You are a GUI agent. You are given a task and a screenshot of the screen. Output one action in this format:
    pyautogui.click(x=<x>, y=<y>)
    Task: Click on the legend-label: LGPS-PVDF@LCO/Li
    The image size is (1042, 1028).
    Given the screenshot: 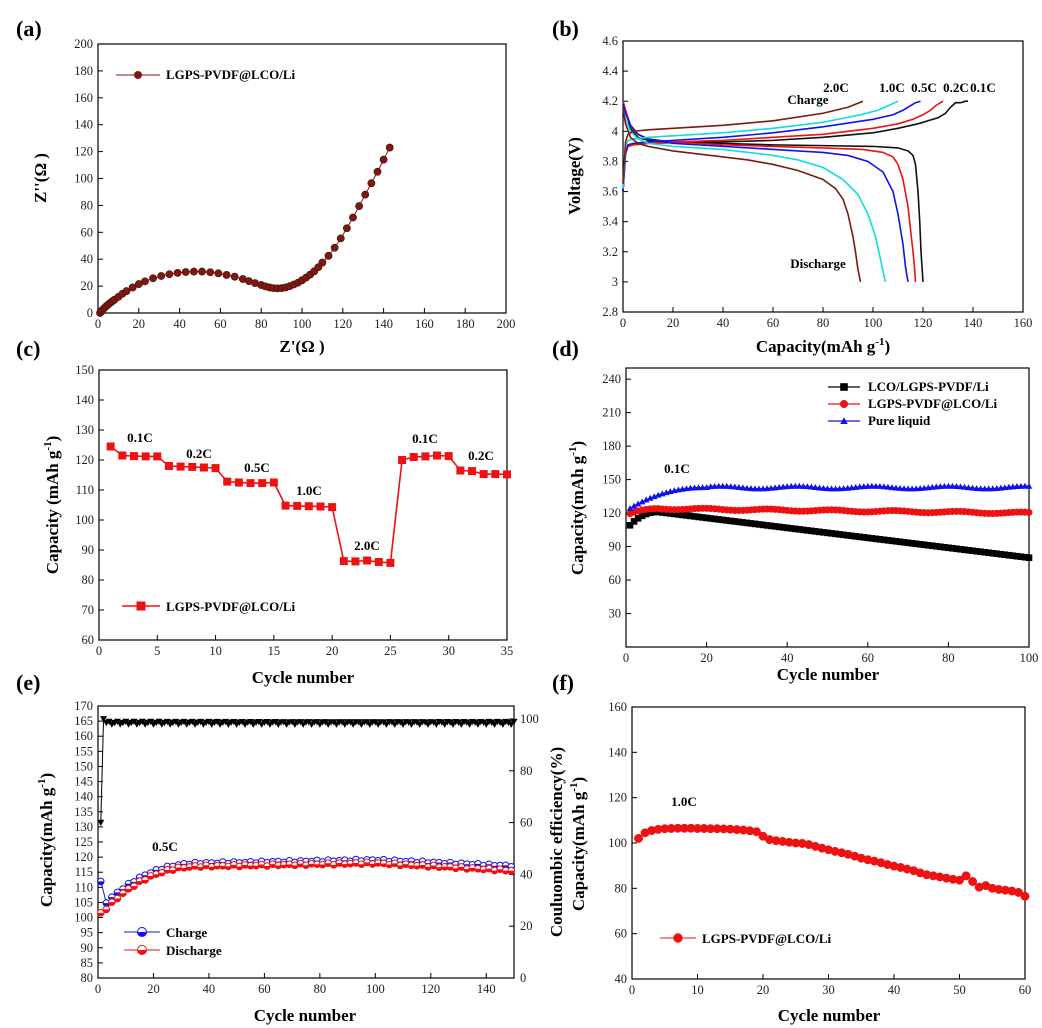 What is the action you would take?
    pyautogui.click(x=932, y=403)
    